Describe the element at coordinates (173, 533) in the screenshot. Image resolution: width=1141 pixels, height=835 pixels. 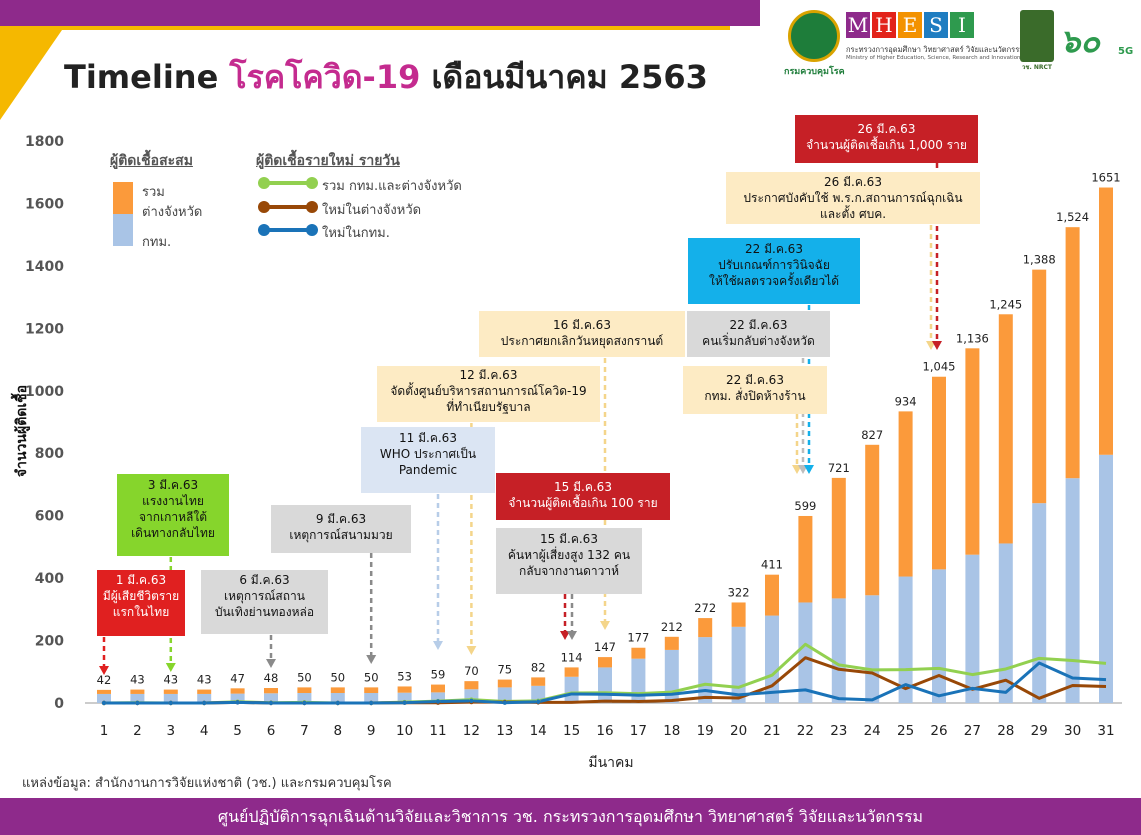
I see `annotation-line: เดินทางกลับไทย` at that location.